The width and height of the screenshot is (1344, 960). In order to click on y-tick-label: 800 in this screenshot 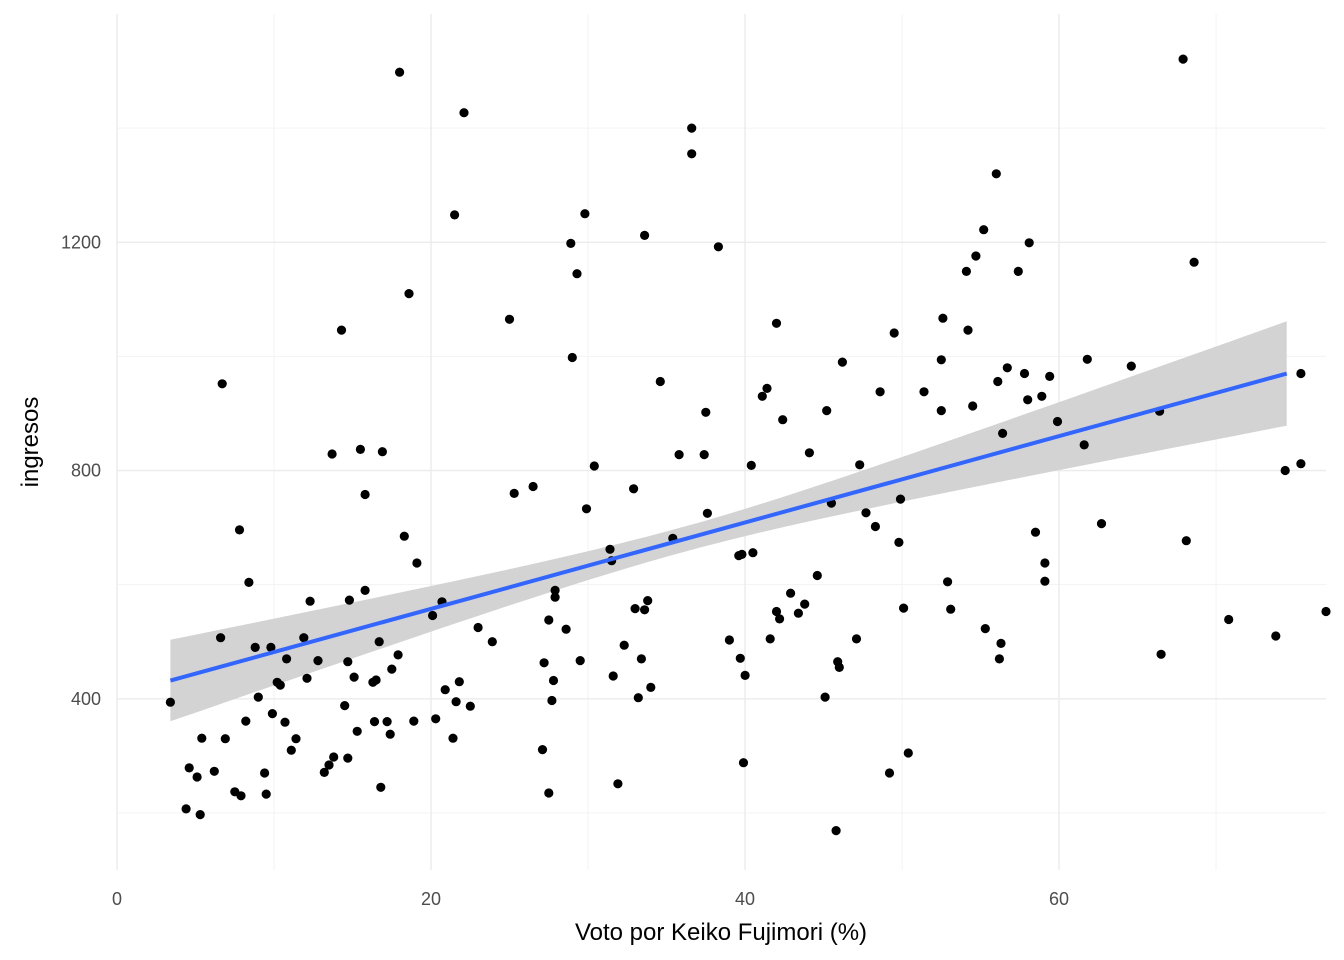, I will do `click(86, 471)`.